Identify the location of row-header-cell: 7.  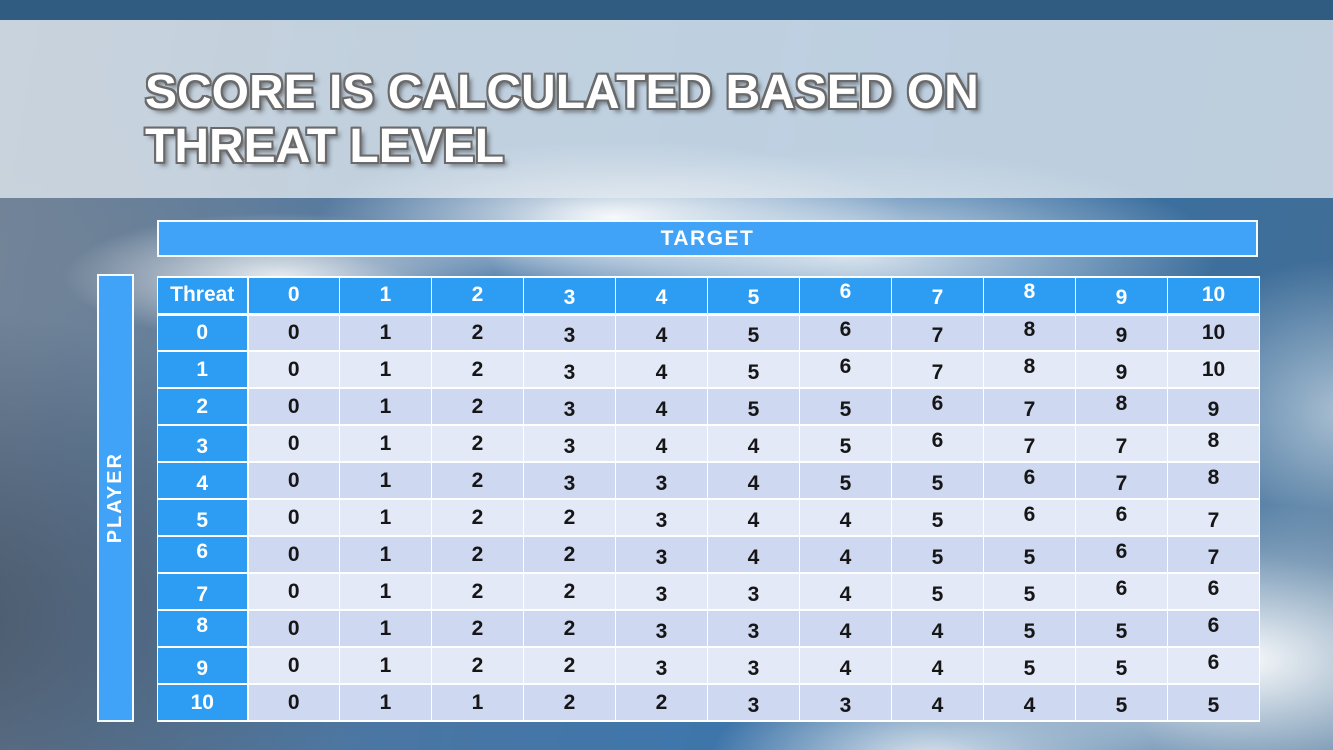
(203, 591).